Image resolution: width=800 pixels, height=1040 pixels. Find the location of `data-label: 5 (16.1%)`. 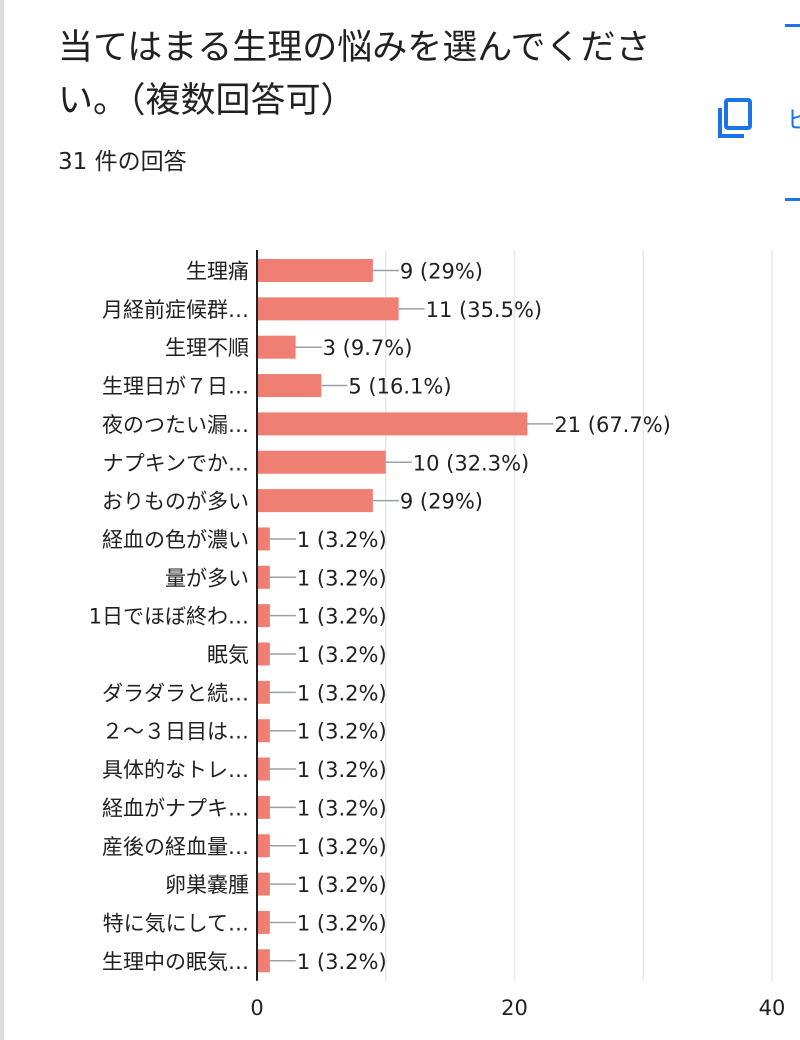

data-label: 5 (16.1%) is located at coordinates (399, 387).